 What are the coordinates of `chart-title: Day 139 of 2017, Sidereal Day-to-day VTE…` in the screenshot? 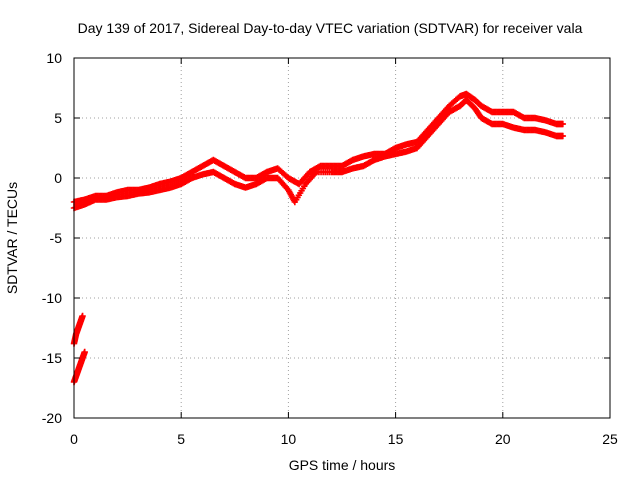 It's located at (330, 28).